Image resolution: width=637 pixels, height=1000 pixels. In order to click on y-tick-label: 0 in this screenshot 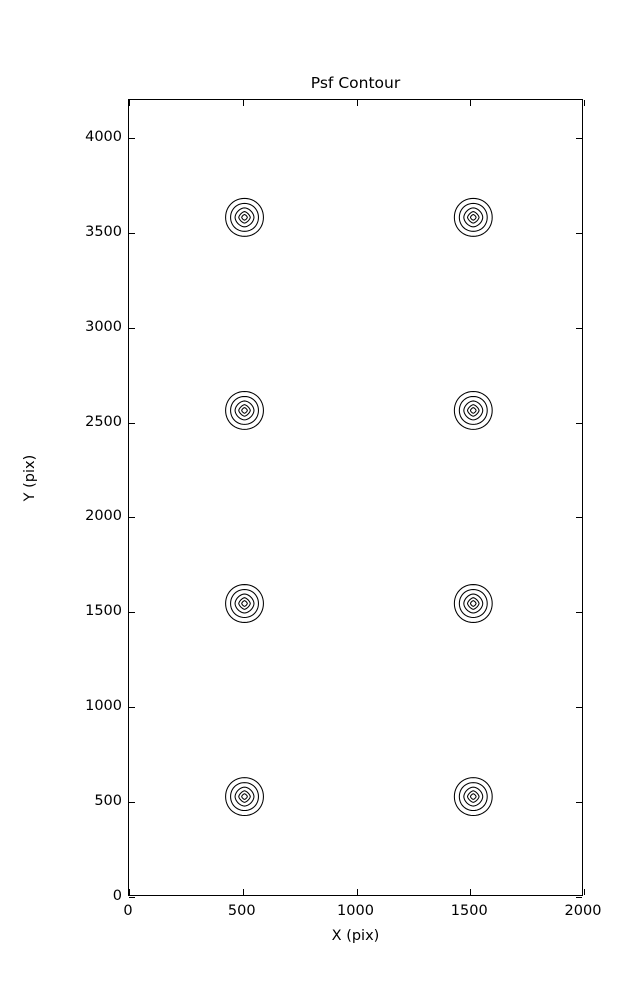, I will do `click(117, 896)`.